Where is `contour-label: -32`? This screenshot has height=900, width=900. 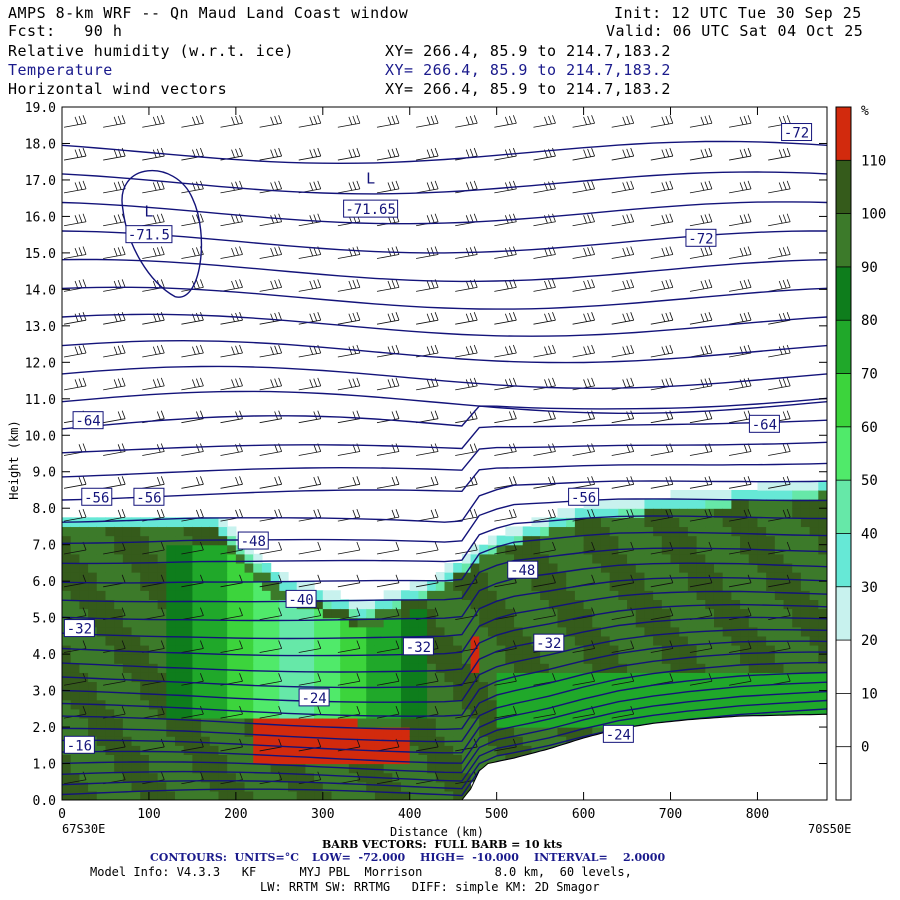 contour-label: -32 is located at coordinates (79, 630).